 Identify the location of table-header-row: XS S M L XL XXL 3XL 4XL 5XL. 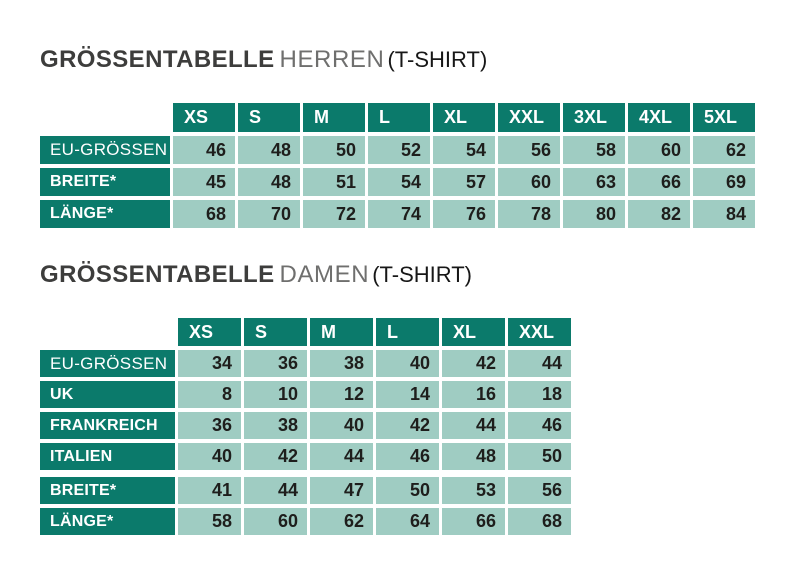
(421, 117).